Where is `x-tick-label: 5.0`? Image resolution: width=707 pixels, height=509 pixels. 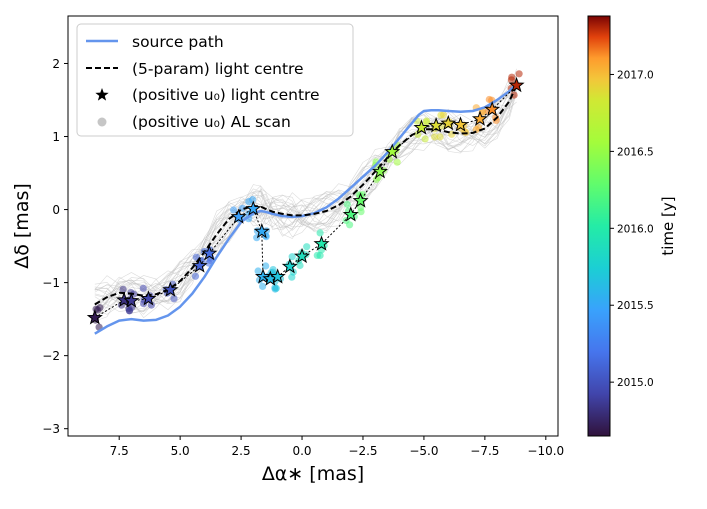
x-tick-label: 5.0 is located at coordinates (180, 451).